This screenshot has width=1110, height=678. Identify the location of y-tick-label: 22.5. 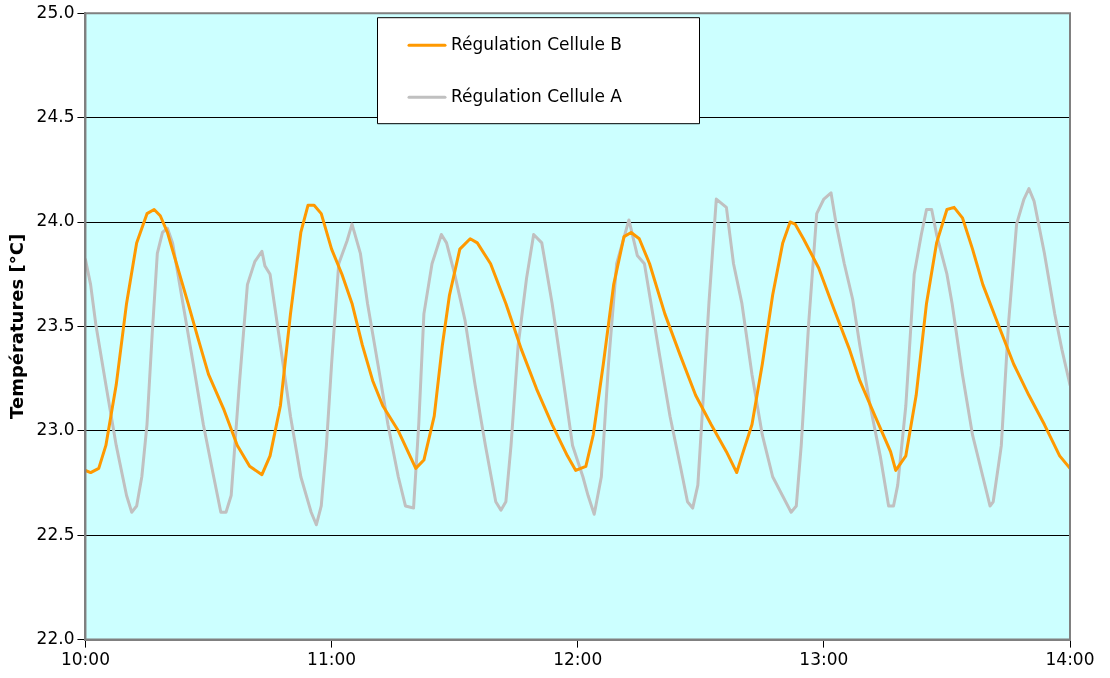
(55, 533).